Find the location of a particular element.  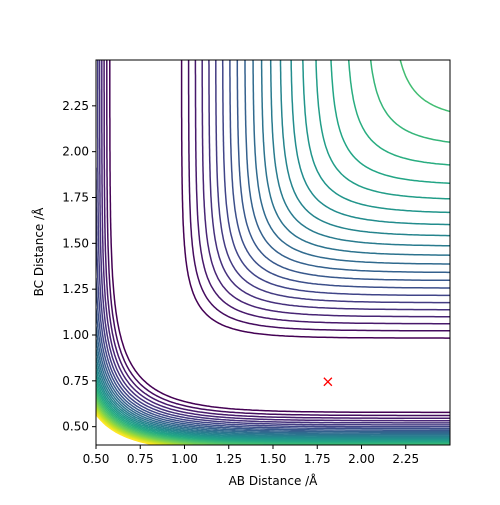

x-tick-label: 0.50 is located at coordinates (96, 459).